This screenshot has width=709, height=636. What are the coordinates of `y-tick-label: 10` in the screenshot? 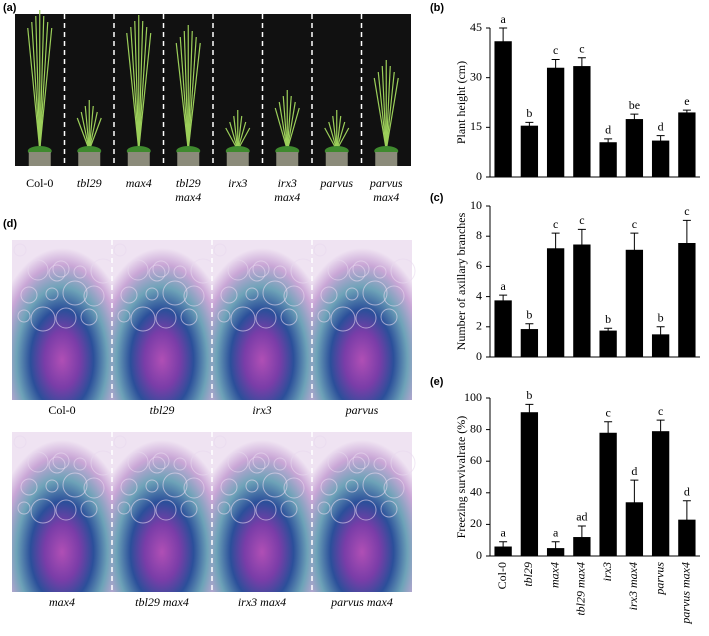 It's located at (476, 205).